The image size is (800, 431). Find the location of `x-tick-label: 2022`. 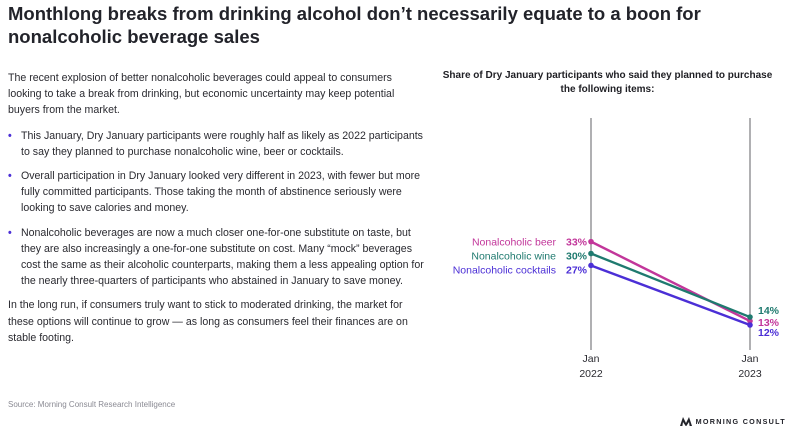

x-tick-label: 2022 is located at coordinates (591, 374).